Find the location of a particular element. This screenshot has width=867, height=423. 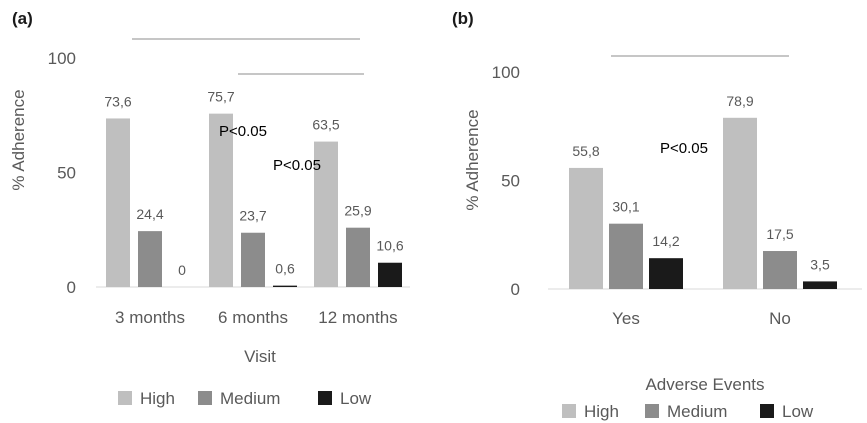

data-label: 17,5 is located at coordinates (779, 234).